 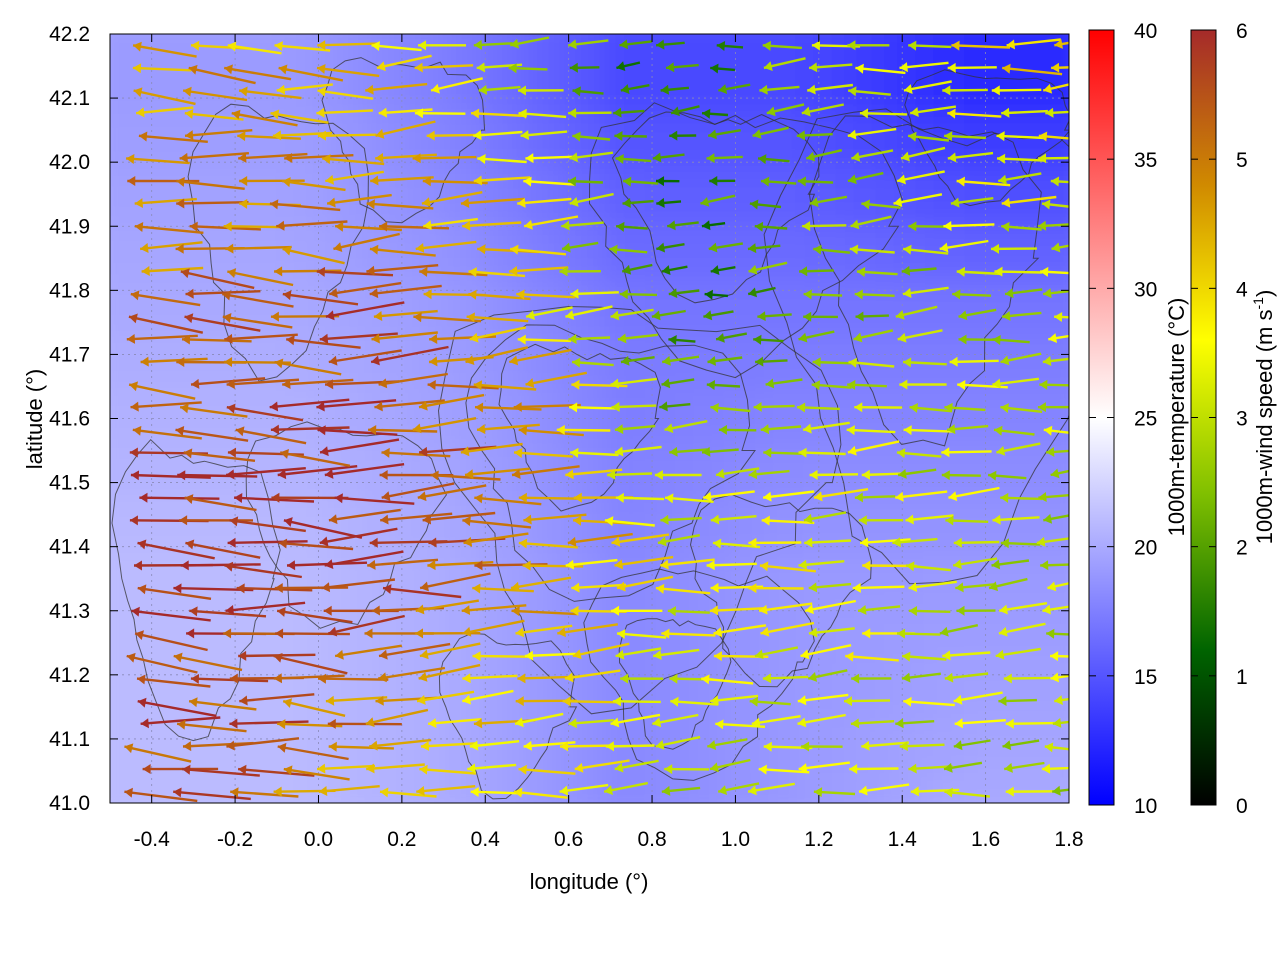 What do you see at coordinates (589, 881) in the screenshot?
I see `x-axis-label: longitude (°)` at bounding box center [589, 881].